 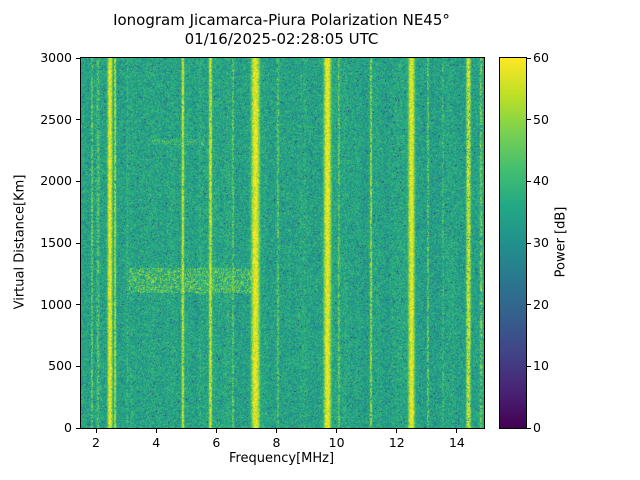 What do you see at coordinates (537, 427) in the screenshot?
I see `colorbar-tick-label: 0` at bounding box center [537, 427].